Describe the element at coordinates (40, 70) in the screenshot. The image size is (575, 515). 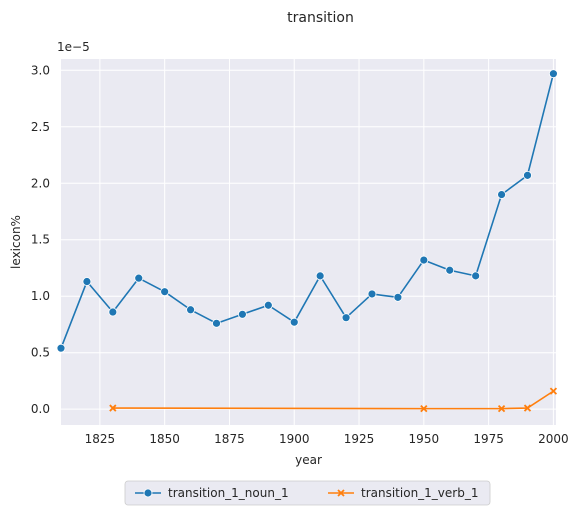
I see `y-tick-label: 3.0` at that location.